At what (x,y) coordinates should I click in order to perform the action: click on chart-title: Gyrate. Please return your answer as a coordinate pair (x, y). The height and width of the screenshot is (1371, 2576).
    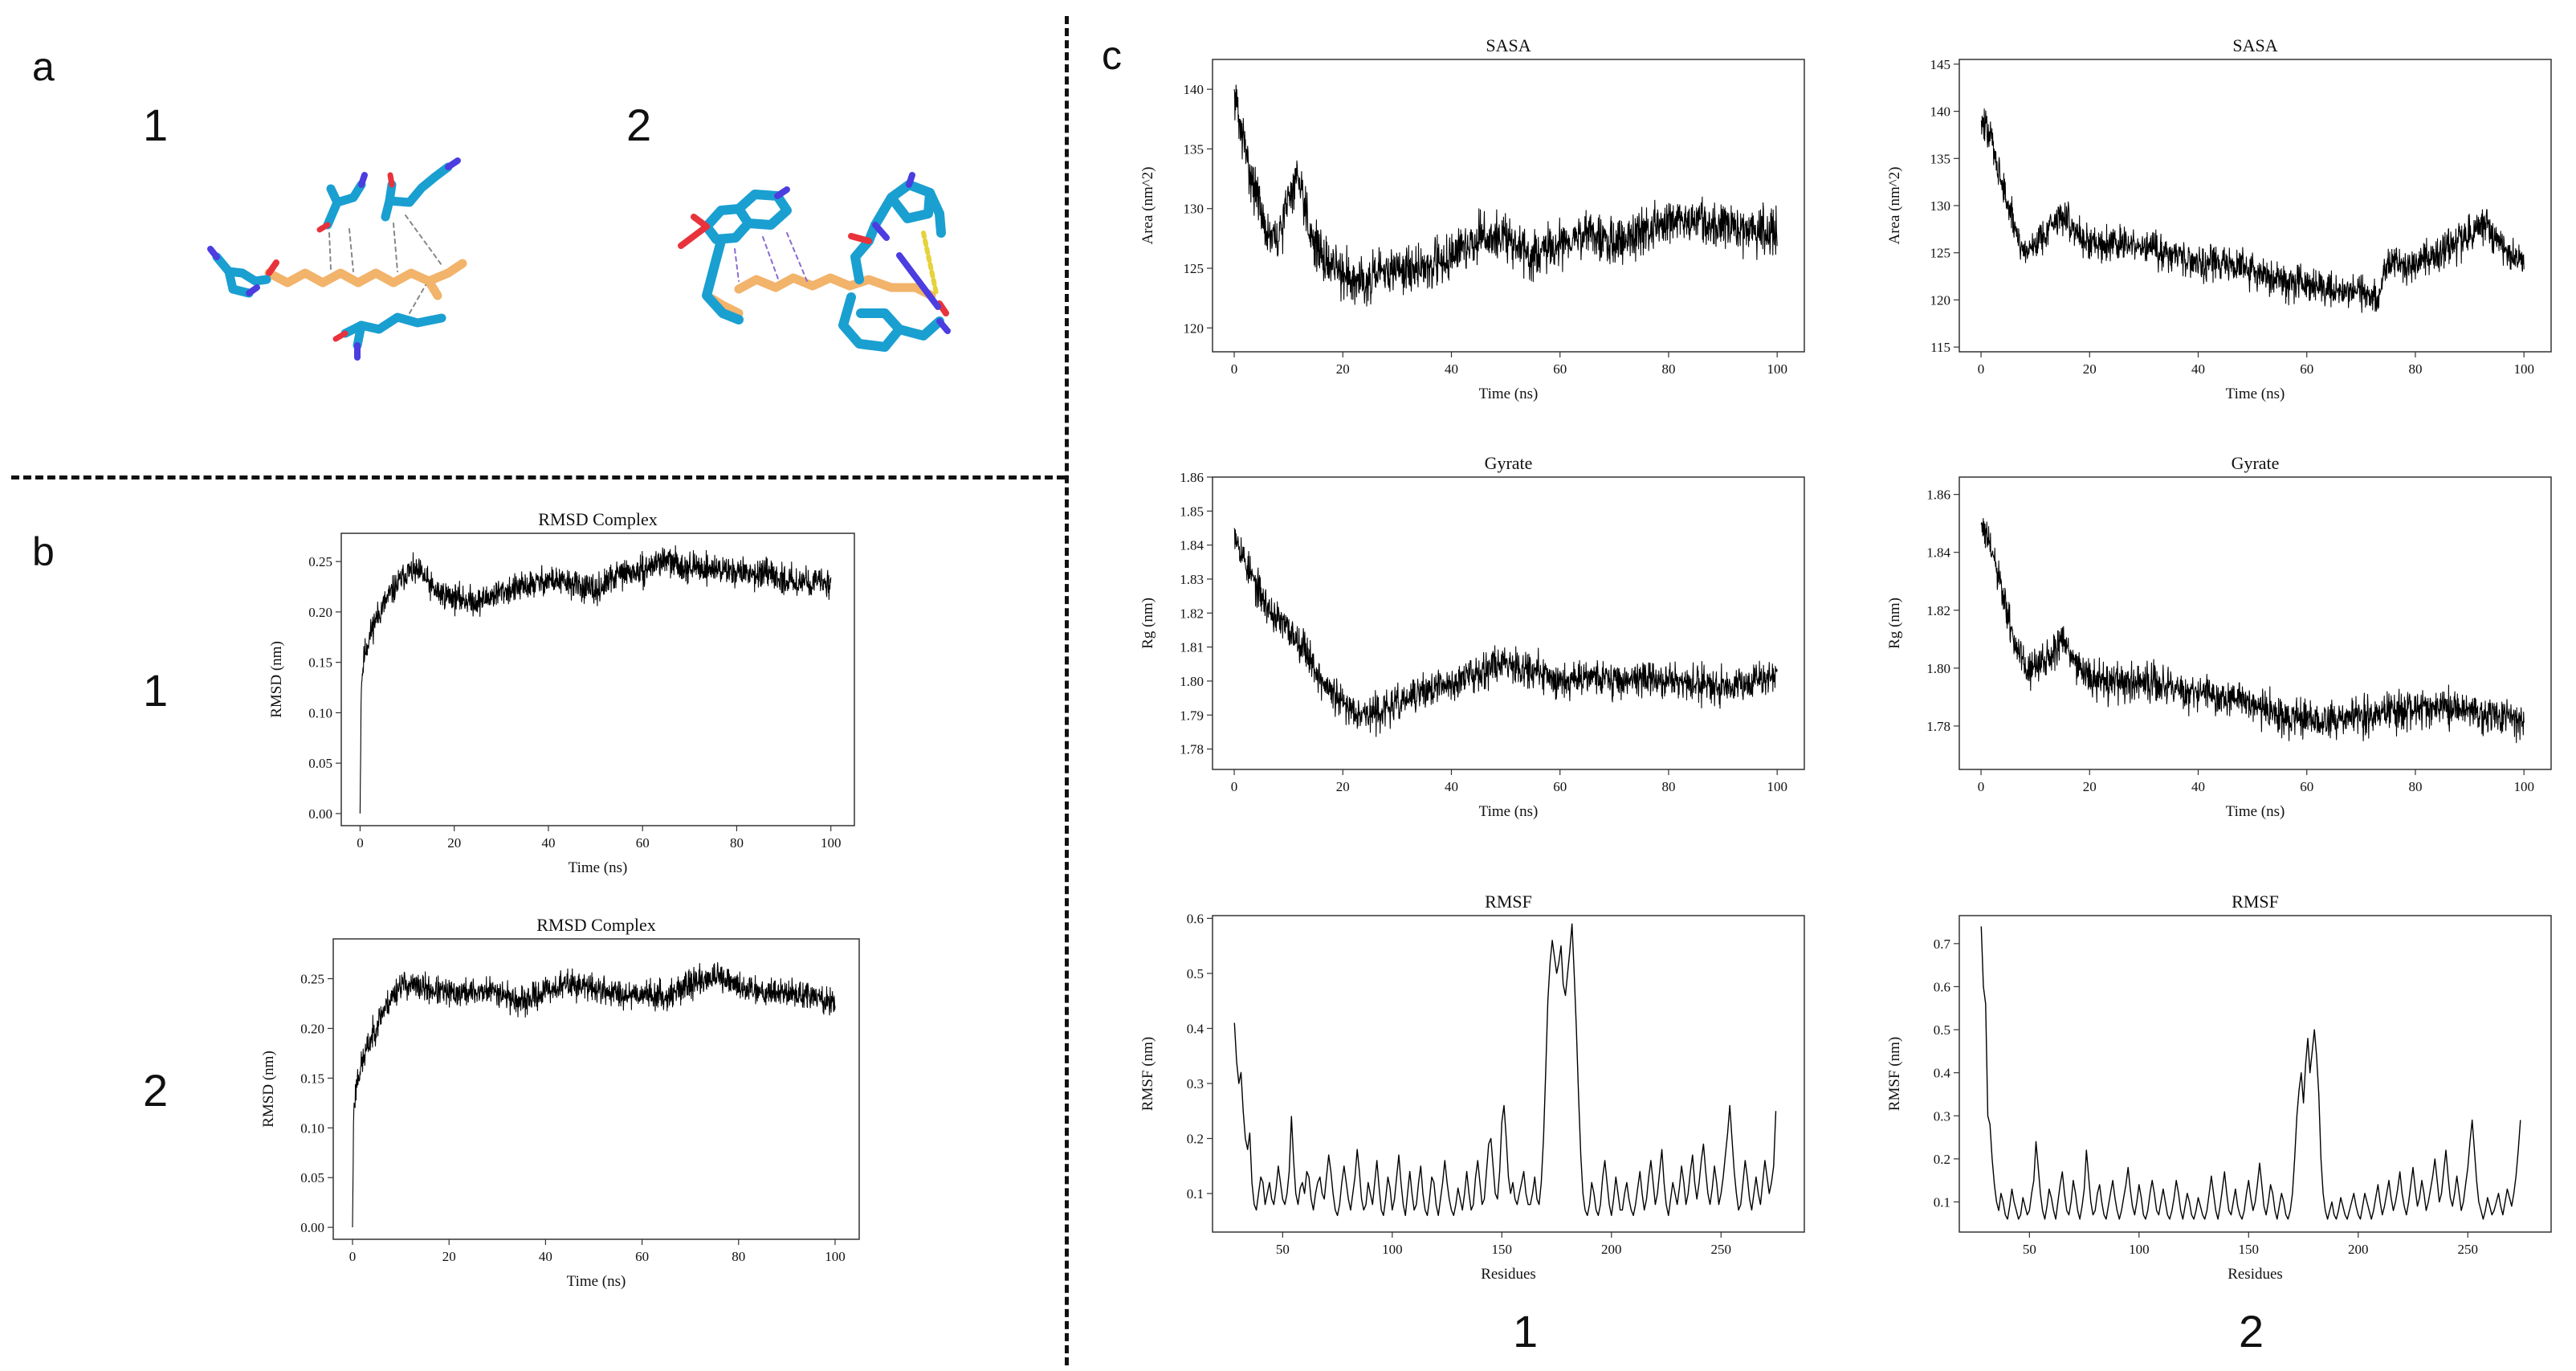
    Looking at the image, I should click on (2256, 463).